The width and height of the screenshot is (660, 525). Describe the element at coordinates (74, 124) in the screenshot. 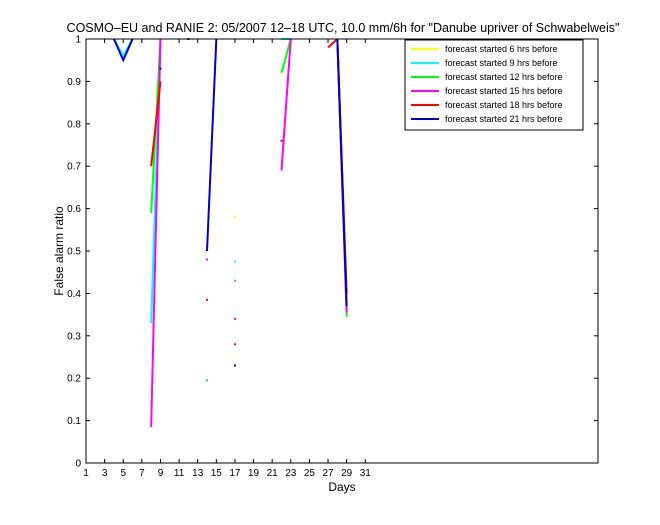

I see `y-tick-label: 0.8` at that location.